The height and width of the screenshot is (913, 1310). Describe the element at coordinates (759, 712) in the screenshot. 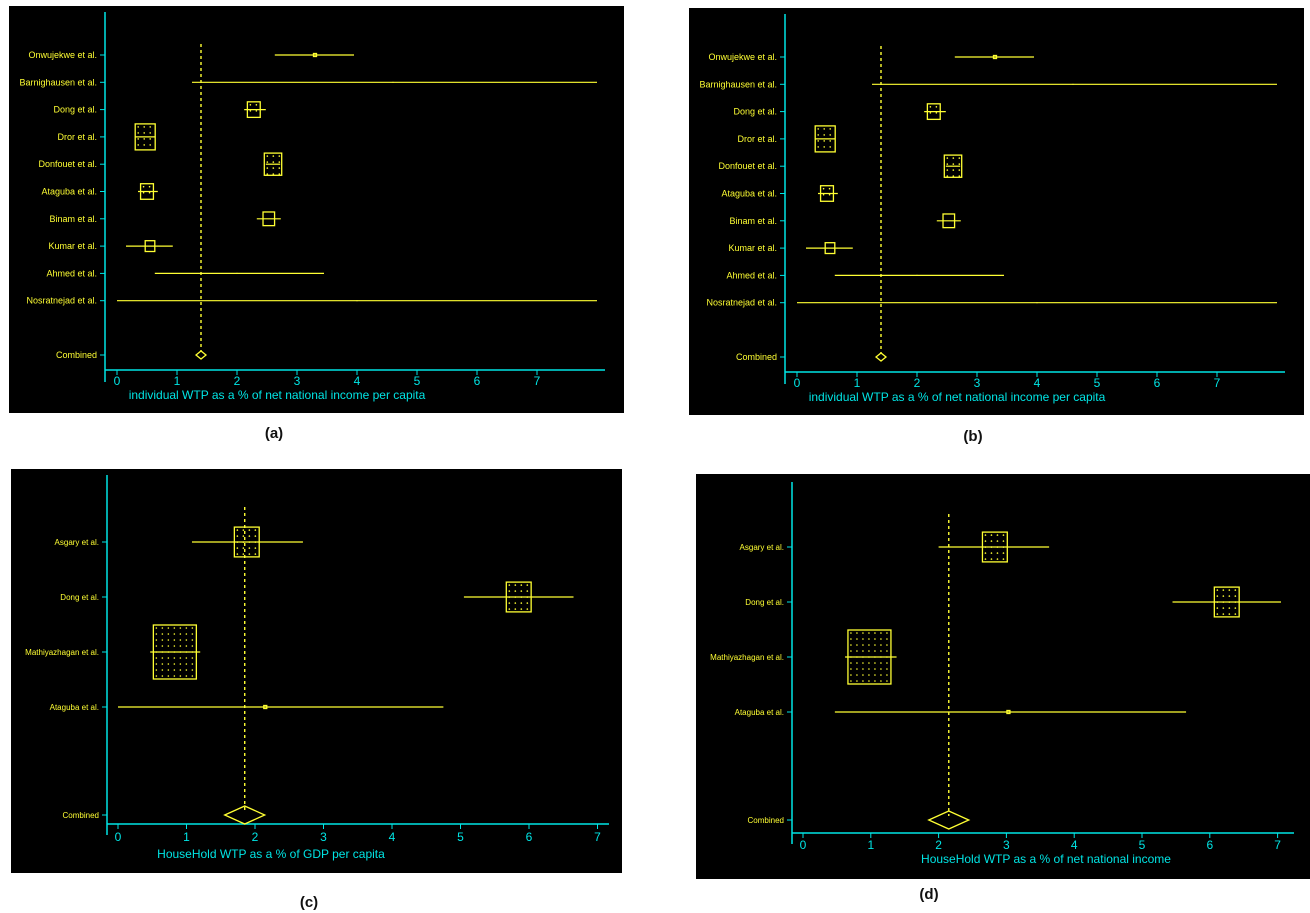

I see `study-label: Ataguba et al.` at that location.